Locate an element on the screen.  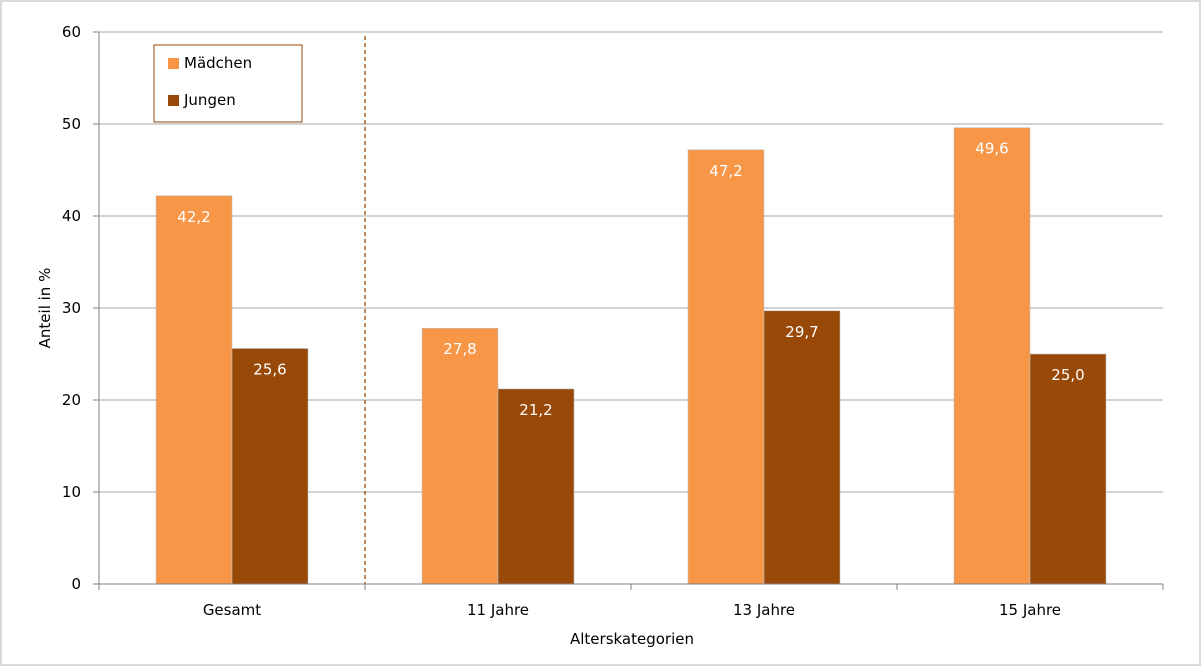
y-tick-label: 30 is located at coordinates (71, 308).